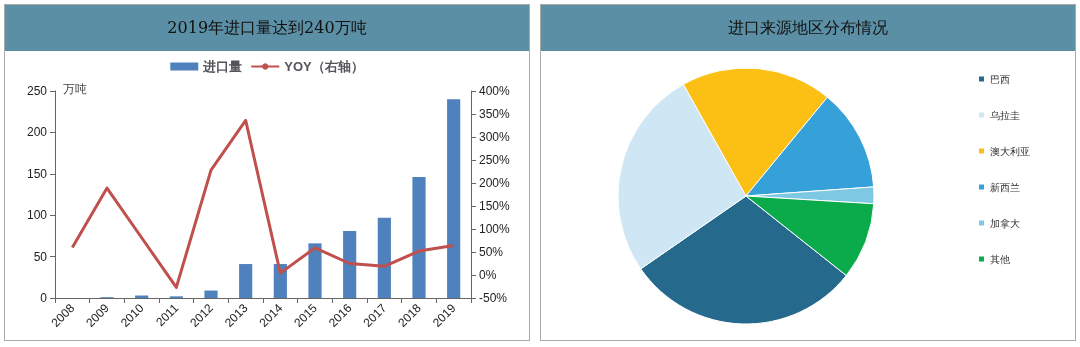 The image size is (1080, 347). Describe the element at coordinates (495, 160) in the screenshot. I see `y2-tick-label: 250%` at that location.